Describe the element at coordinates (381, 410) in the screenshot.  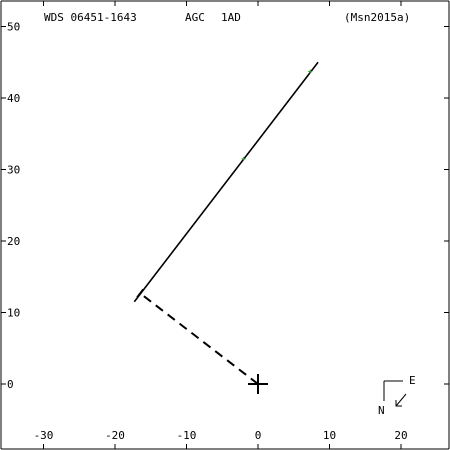
I see `compass-north-label: N` at that location.